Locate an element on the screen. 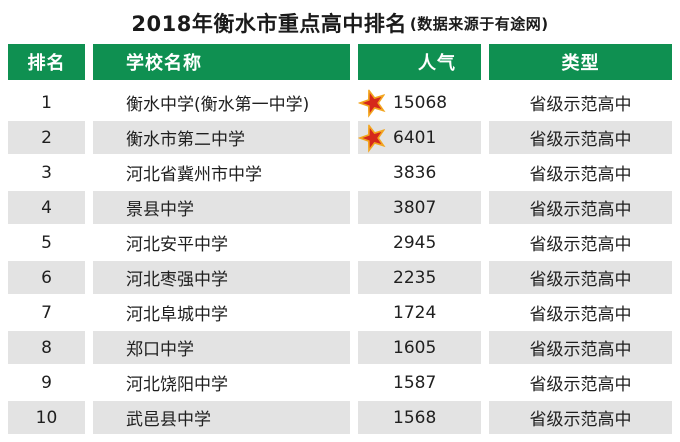 The width and height of the screenshot is (680, 442). header-popularity: 人气 is located at coordinates (419, 62).